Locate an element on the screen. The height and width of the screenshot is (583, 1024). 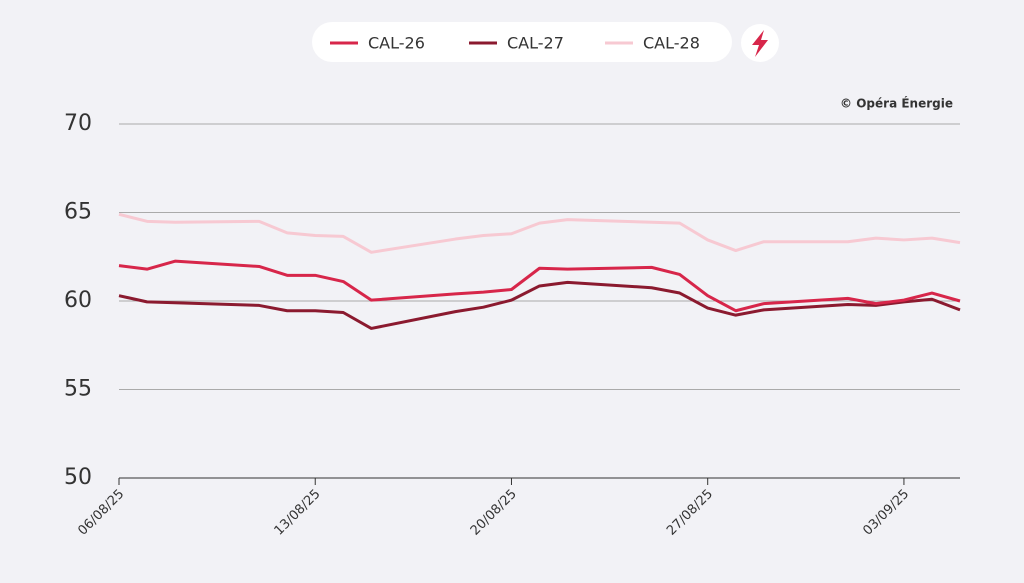
y-tick-label: 55 is located at coordinates (78, 389).